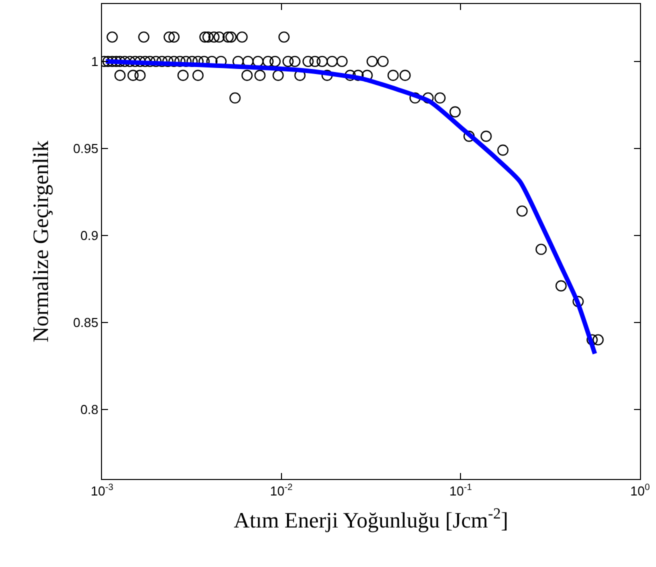 The height and width of the screenshot is (567, 656). I want to click on y-tick-label: 0.9, so click(89, 235).